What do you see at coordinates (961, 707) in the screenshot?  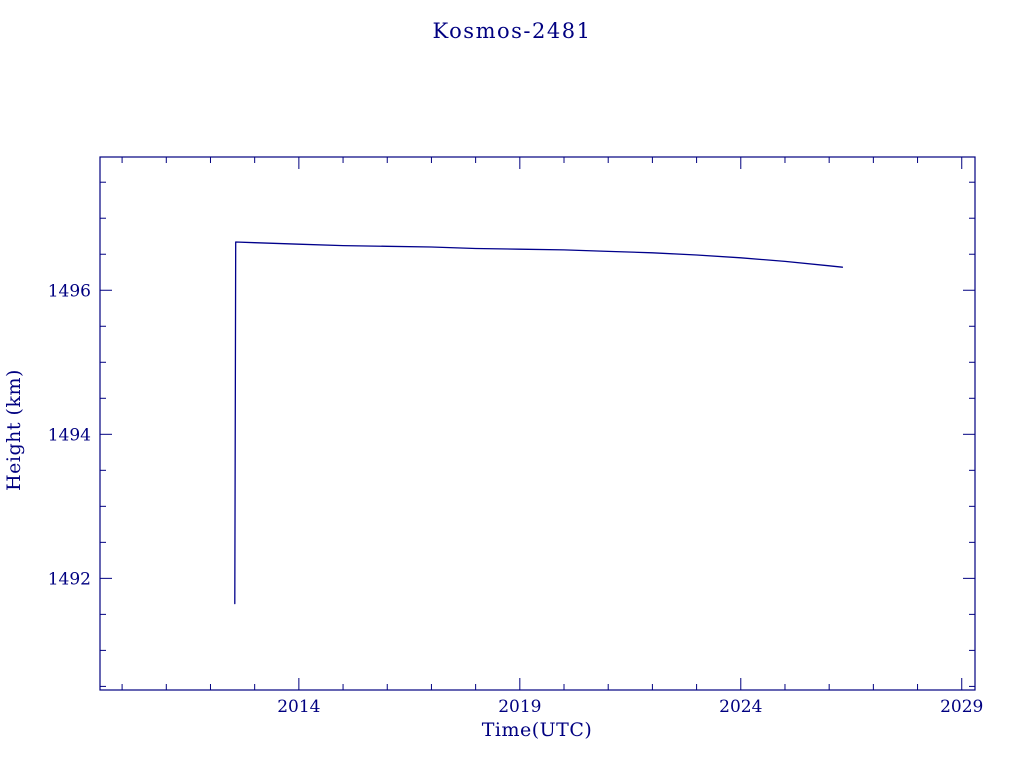 I see `x-tick-label: 2029` at bounding box center [961, 707].